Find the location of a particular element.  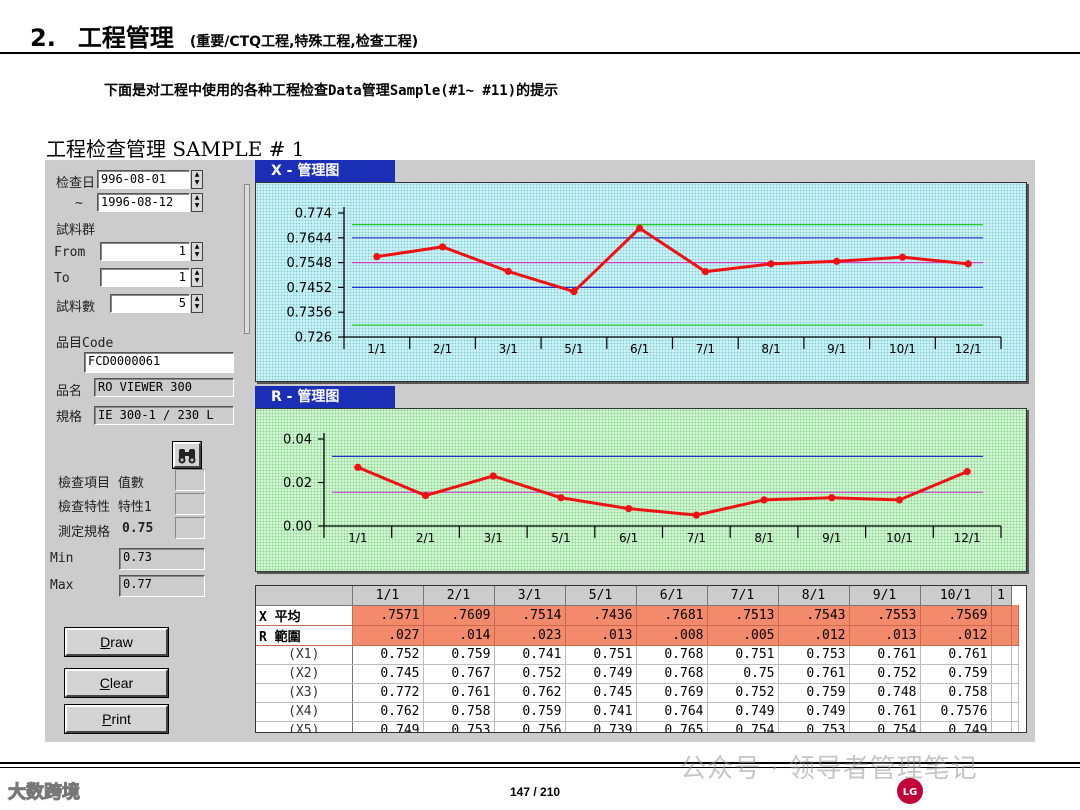

to-field: 1 is located at coordinates (145, 277).